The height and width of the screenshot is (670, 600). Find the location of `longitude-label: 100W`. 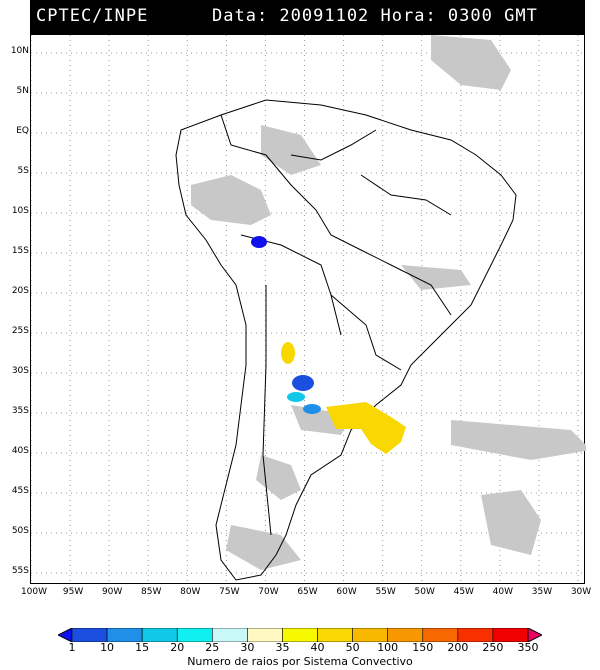

longitude-label: 100W is located at coordinates (34, 592).